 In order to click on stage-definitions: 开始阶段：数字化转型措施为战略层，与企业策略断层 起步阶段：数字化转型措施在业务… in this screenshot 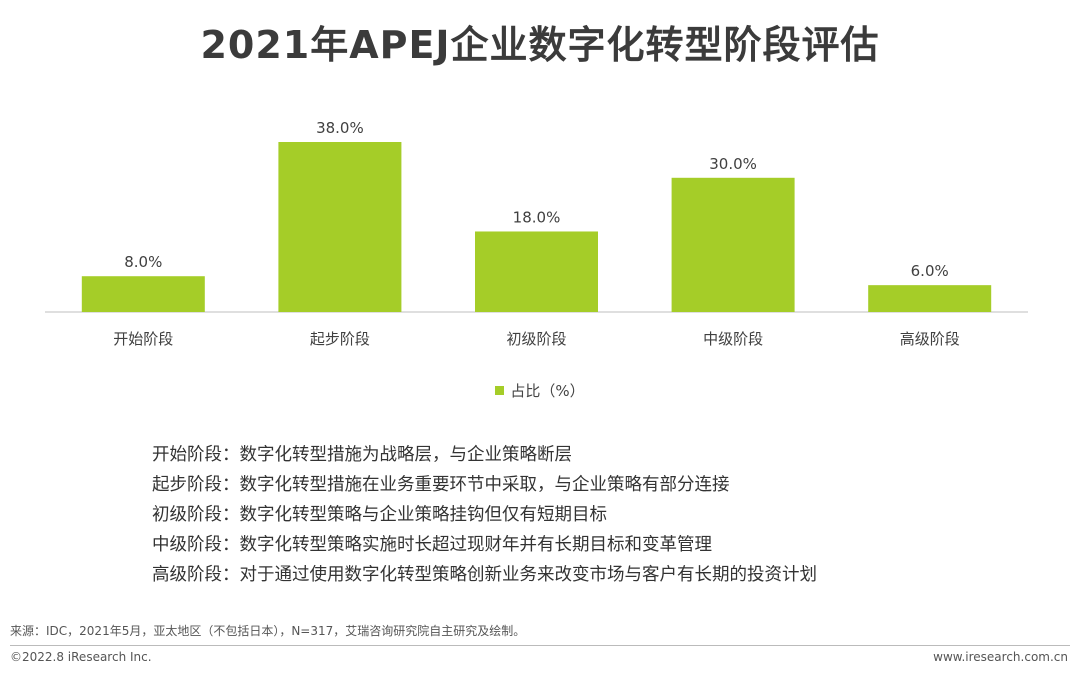, I will do `click(484, 515)`.